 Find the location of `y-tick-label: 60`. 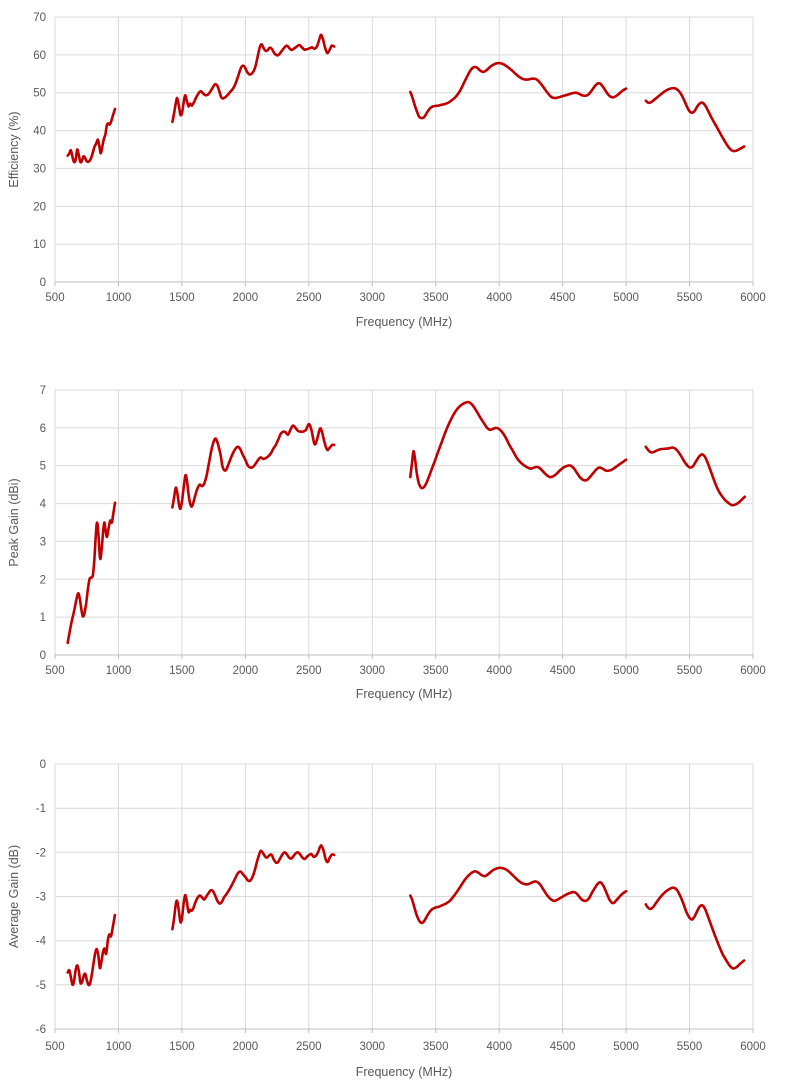

y-tick-label: 60 is located at coordinates (39, 56).